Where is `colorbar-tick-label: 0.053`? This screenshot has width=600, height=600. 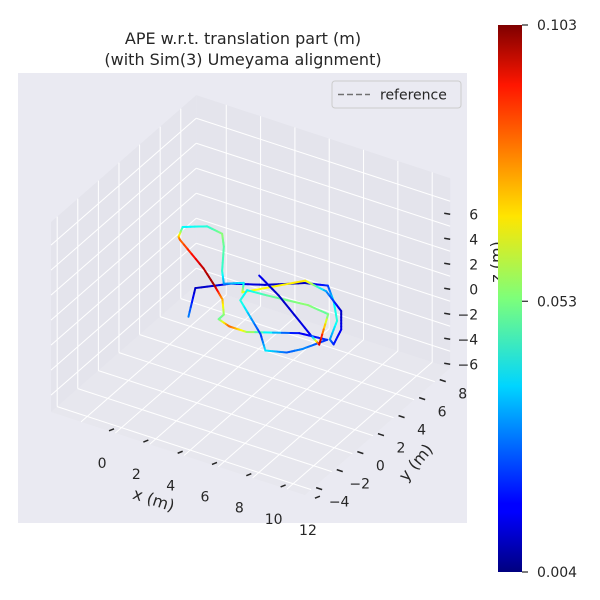 colorbar-tick-label: 0.053 is located at coordinates (557, 302).